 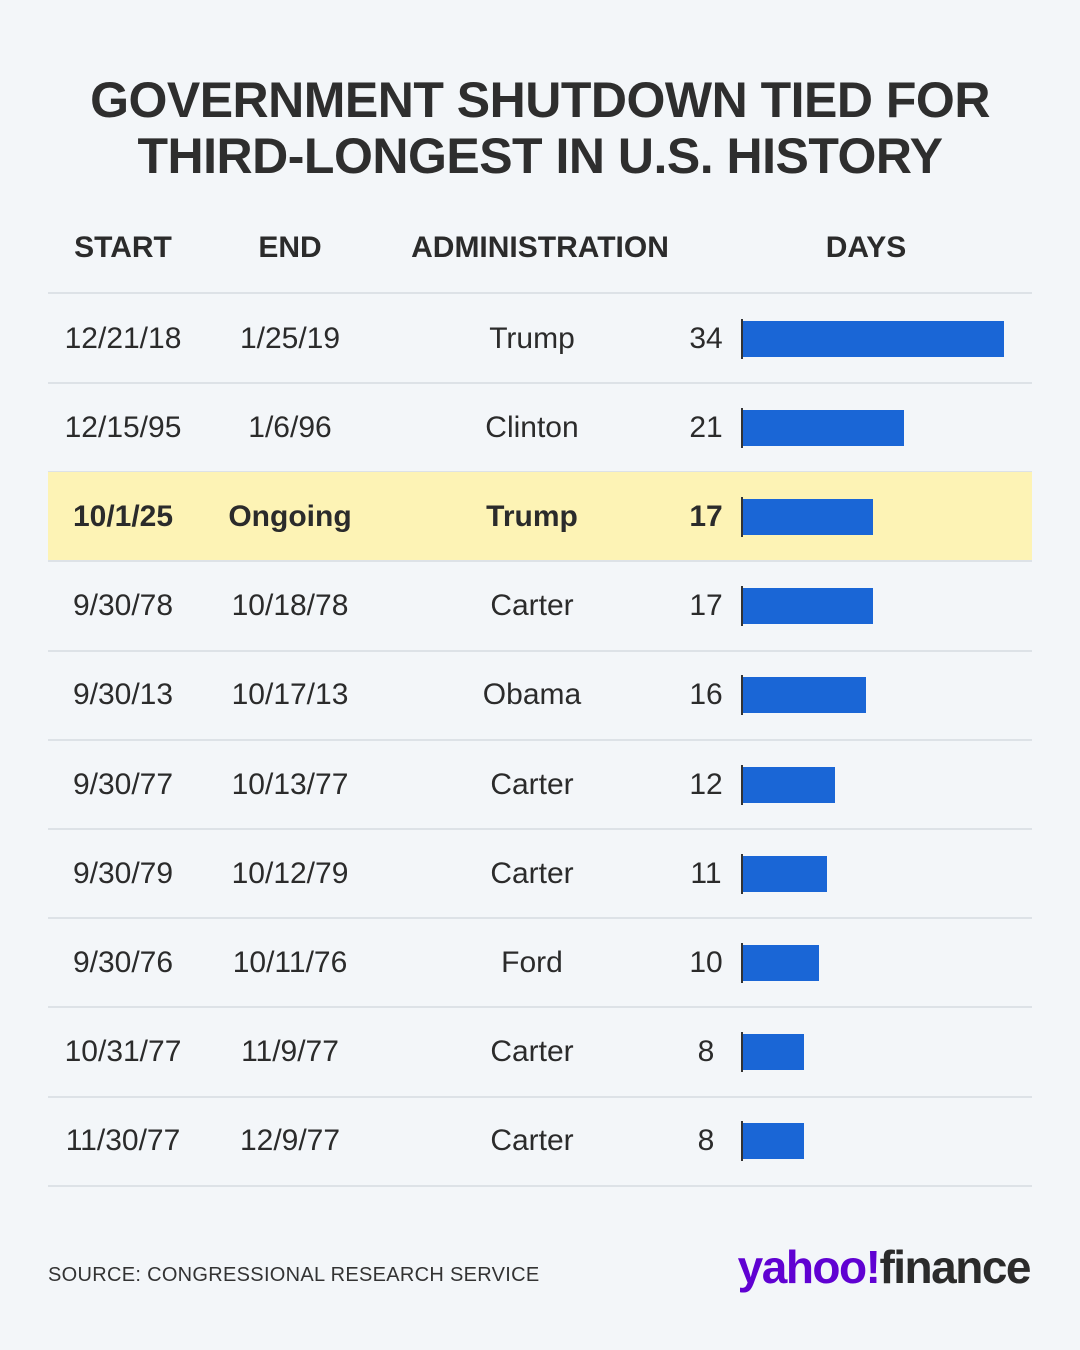 What do you see at coordinates (706, 873) in the screenshot?
I see `days-label: 11` at bounding box center [706, 873].